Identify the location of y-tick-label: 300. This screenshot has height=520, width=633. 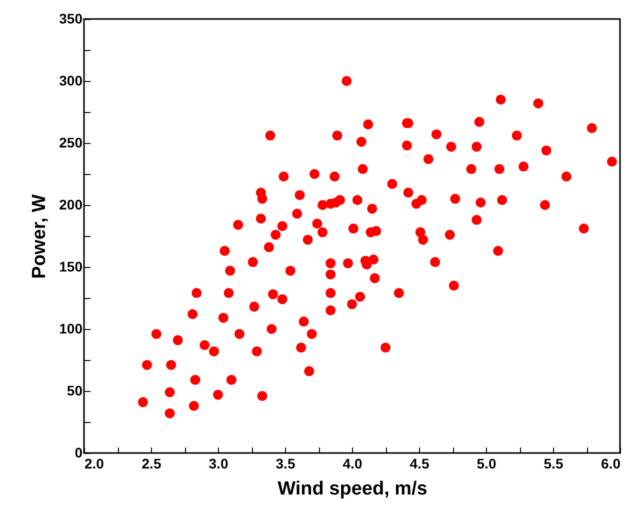
(71, 80).